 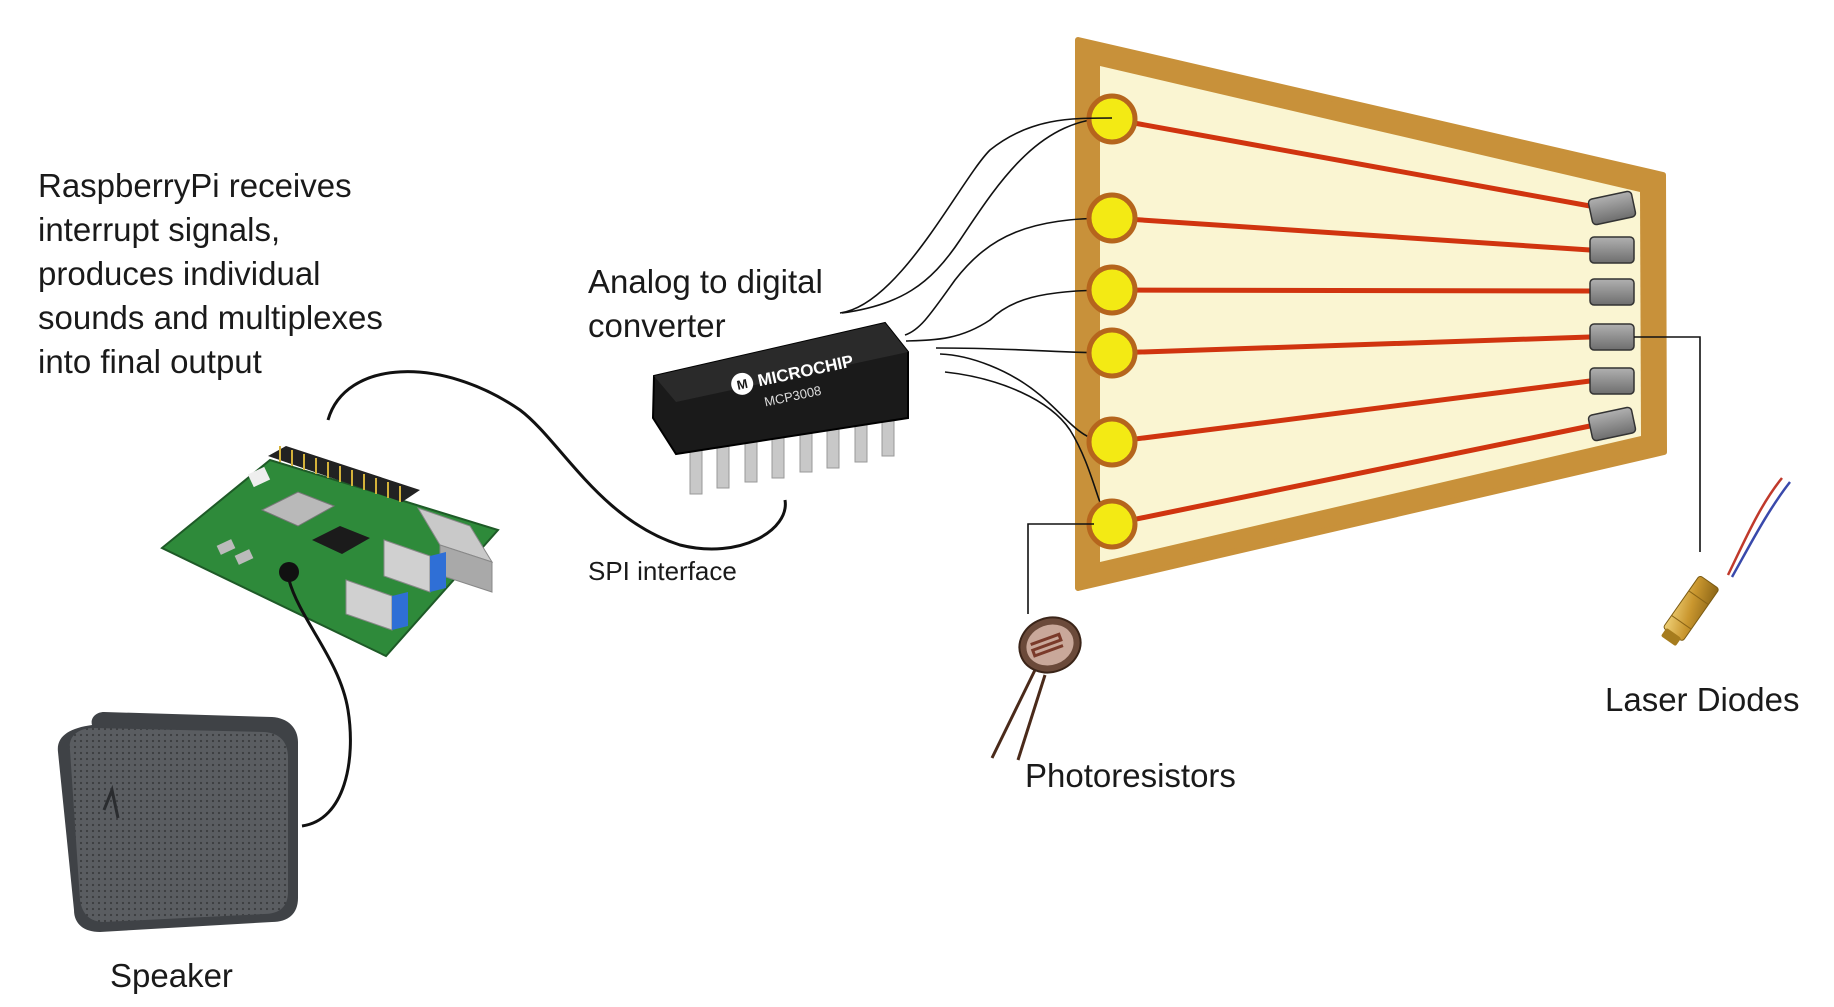 I want to click on sensor-wires, so click(x=977, y=320).